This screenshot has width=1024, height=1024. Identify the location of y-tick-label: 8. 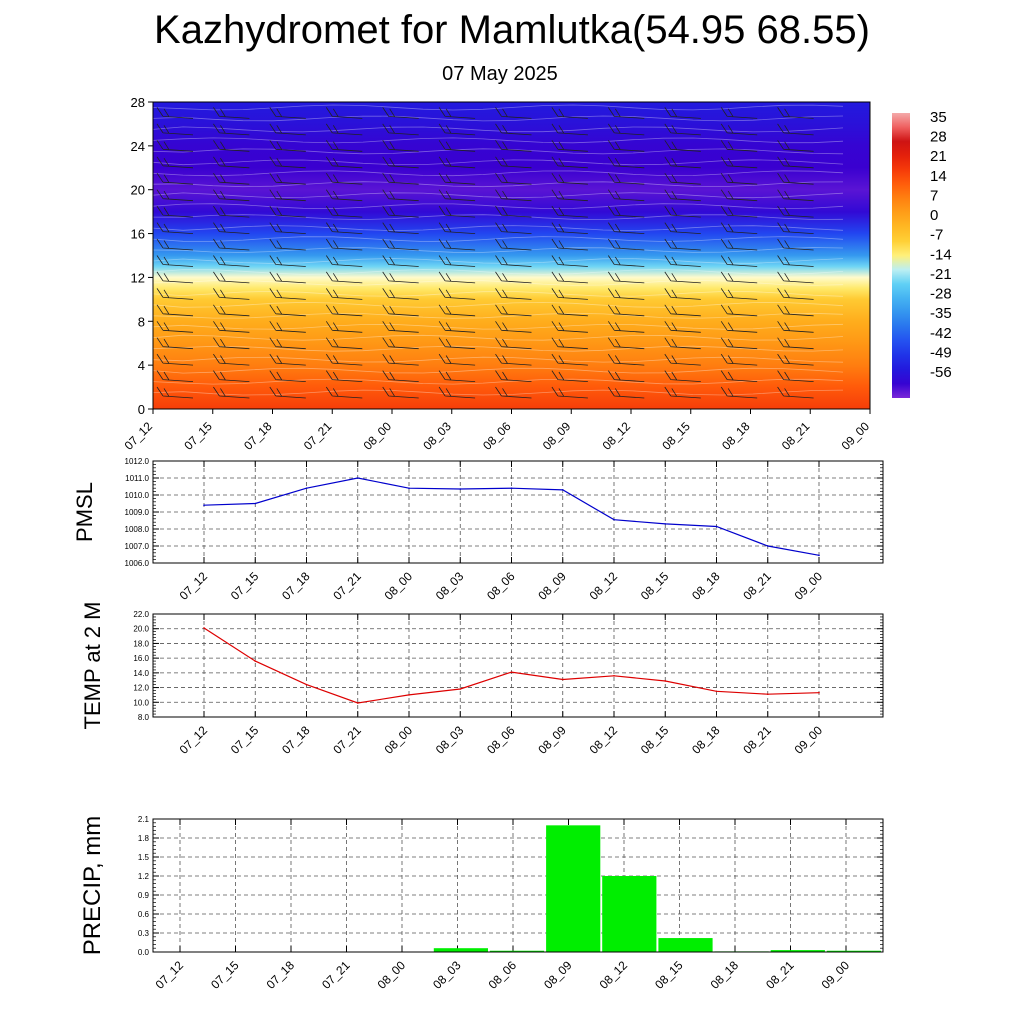
(141, 321).